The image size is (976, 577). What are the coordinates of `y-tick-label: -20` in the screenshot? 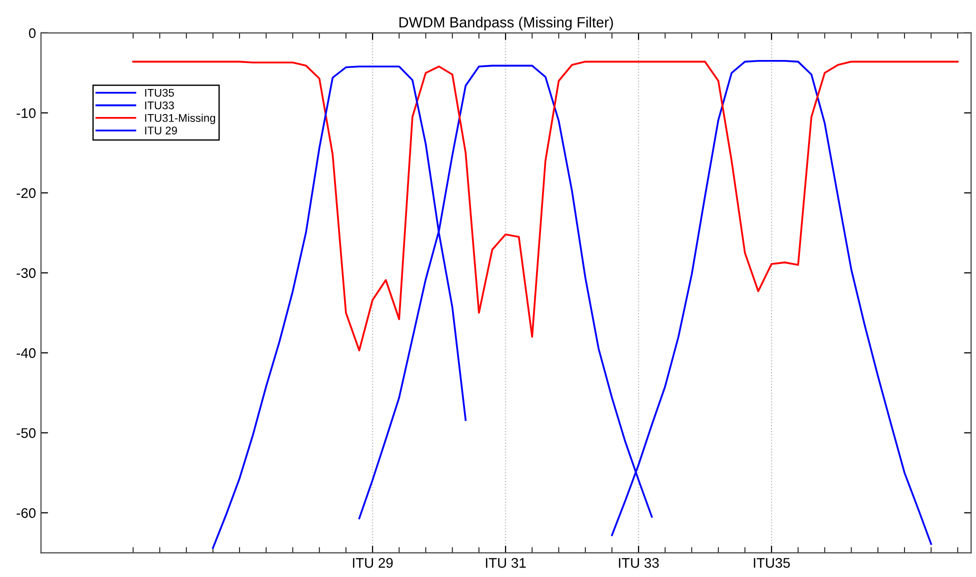 It's located at (26, 193).